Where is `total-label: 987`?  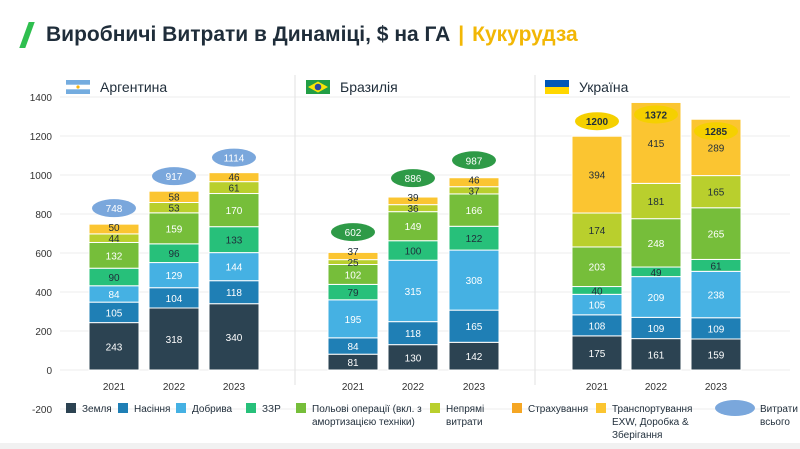 total-label: 987 is located at coordinates (474, 161).